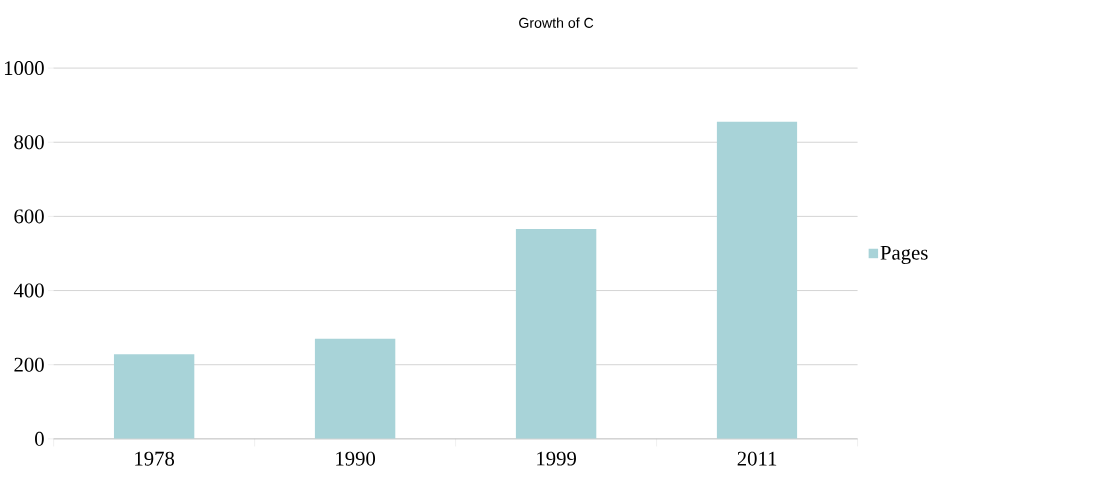 Image resolution: width=1099 pixels, height=492 pixels. I want to click on chart-title: Growth of C, so click(556, 22).